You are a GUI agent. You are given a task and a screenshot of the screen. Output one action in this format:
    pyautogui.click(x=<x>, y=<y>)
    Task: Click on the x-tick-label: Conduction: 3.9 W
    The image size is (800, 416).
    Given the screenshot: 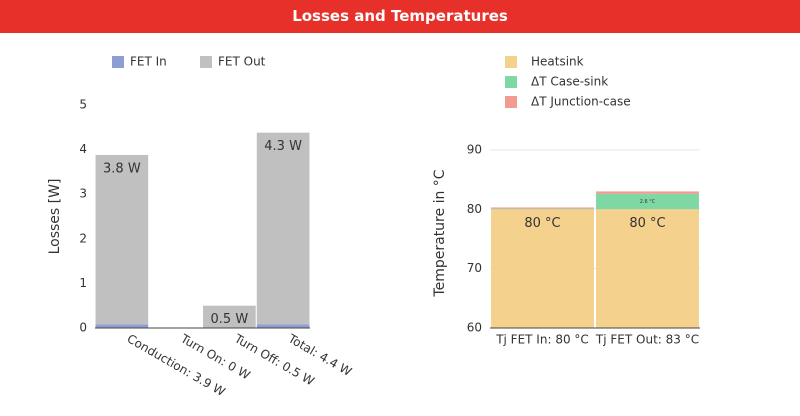 What is the action you would take?
    pyautogui.click(x=176, y=366)
    